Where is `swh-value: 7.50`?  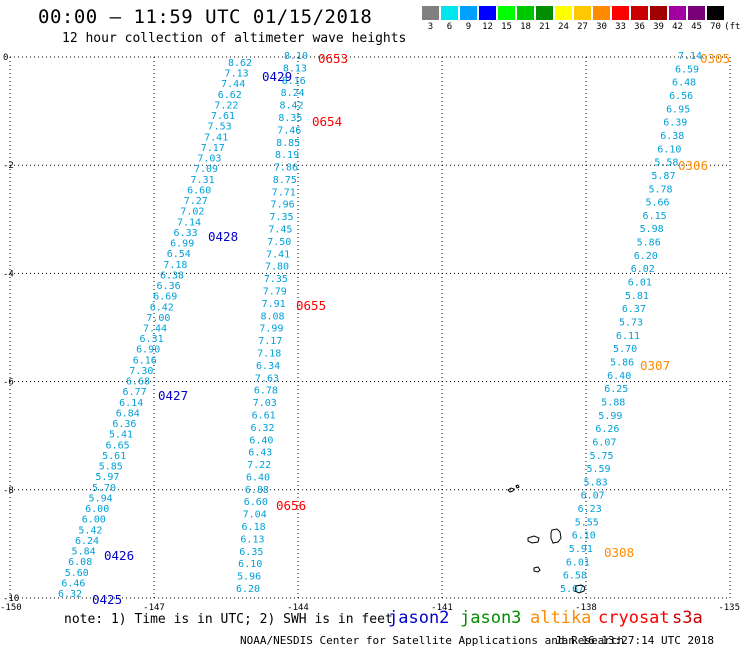
swh-value: 7.50 is located at coordinates (279, 242).